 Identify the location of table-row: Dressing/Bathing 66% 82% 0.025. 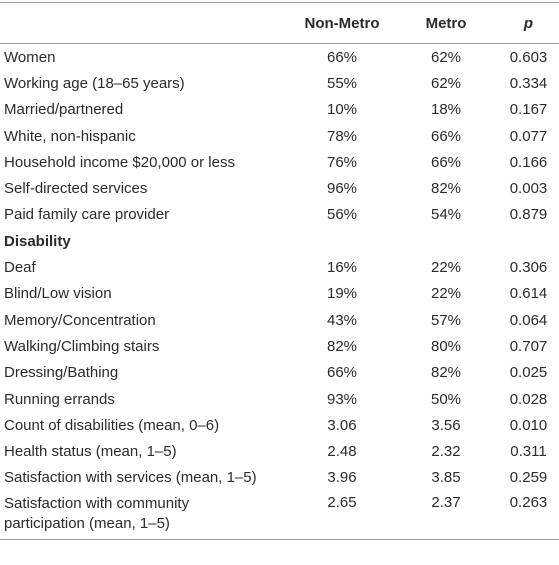
(279, 373).